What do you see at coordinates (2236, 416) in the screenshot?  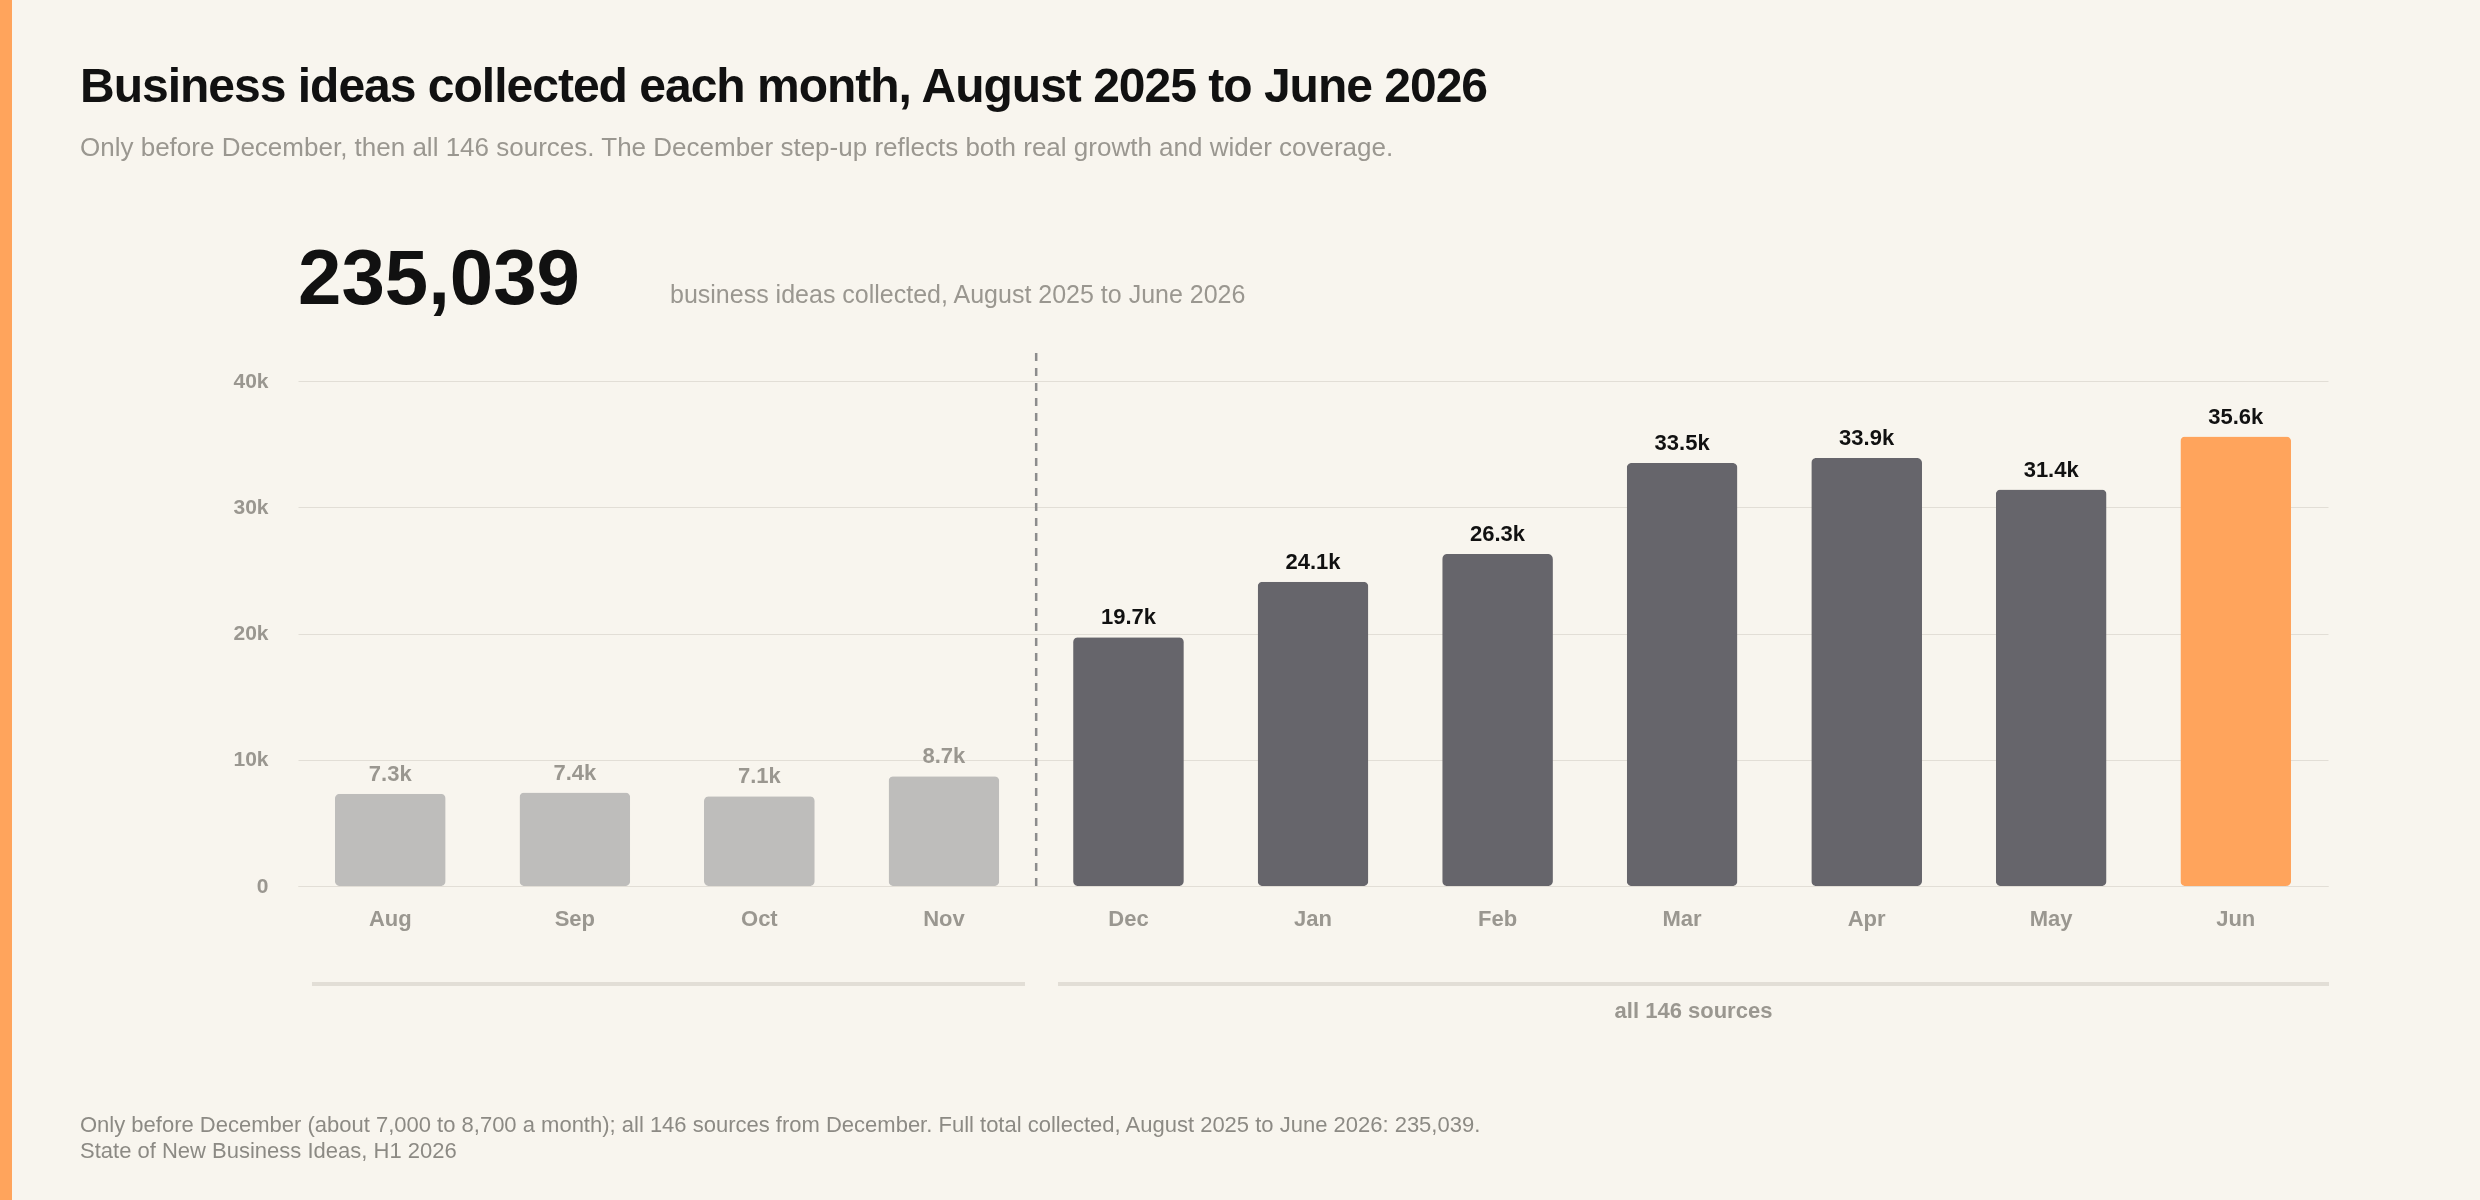 I see `data-label: 35.6k` at bounding box center [2236, 416].